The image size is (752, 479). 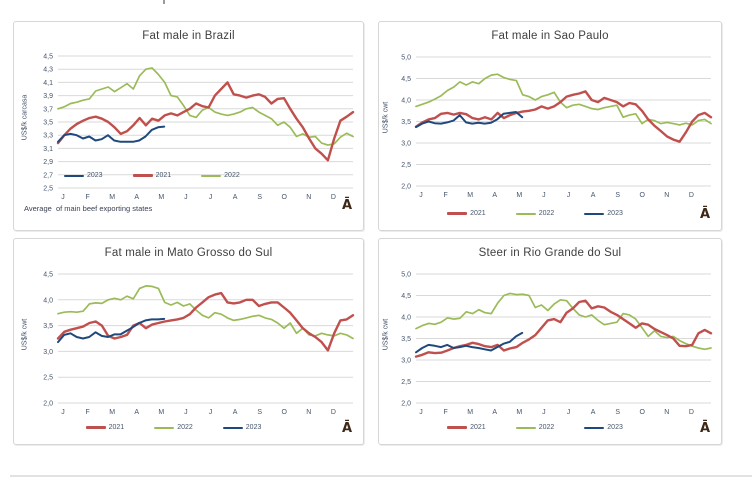 What do you see at coordinates (550, 36) in the screenshot?
I see `chart-title: Fat male in Sao Paulo` at bounding box center [550, 36].